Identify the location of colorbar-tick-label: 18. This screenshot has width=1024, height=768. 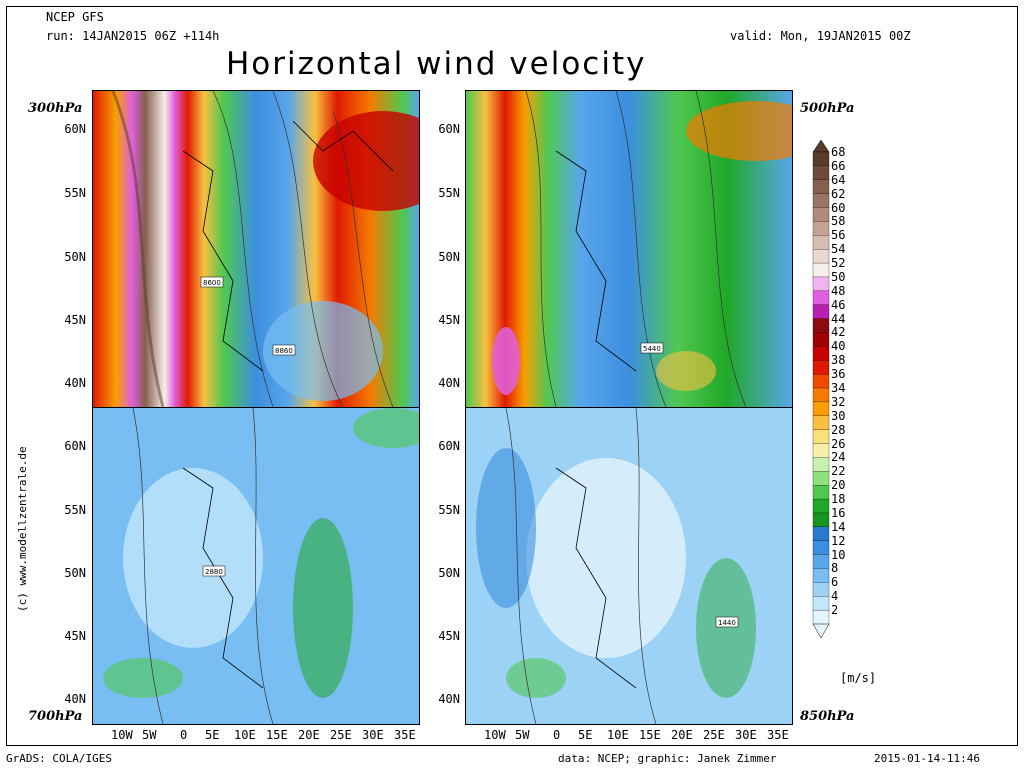
(838, 499).